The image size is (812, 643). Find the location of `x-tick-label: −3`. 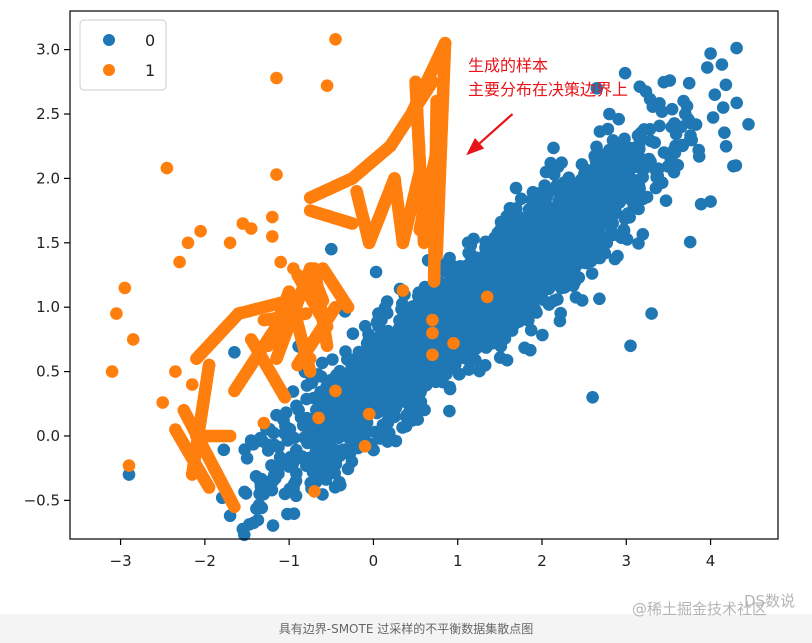

x-tick-label: −3 is located at coordinates (121, 561).